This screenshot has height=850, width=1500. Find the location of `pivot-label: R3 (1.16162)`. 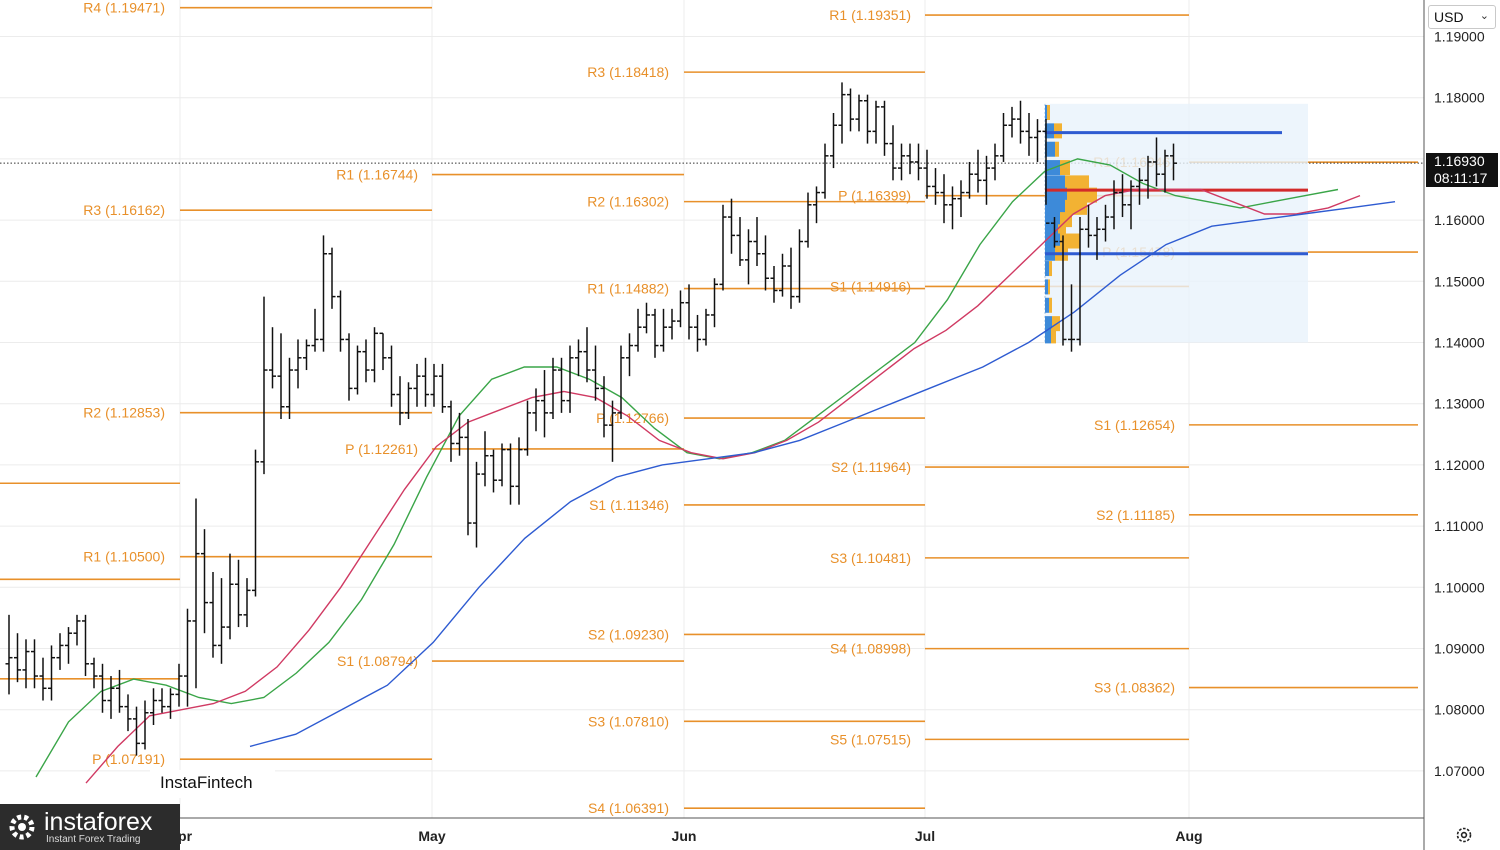

pivot-label: R3 (1.16162) is located at coordinates (124, 210).